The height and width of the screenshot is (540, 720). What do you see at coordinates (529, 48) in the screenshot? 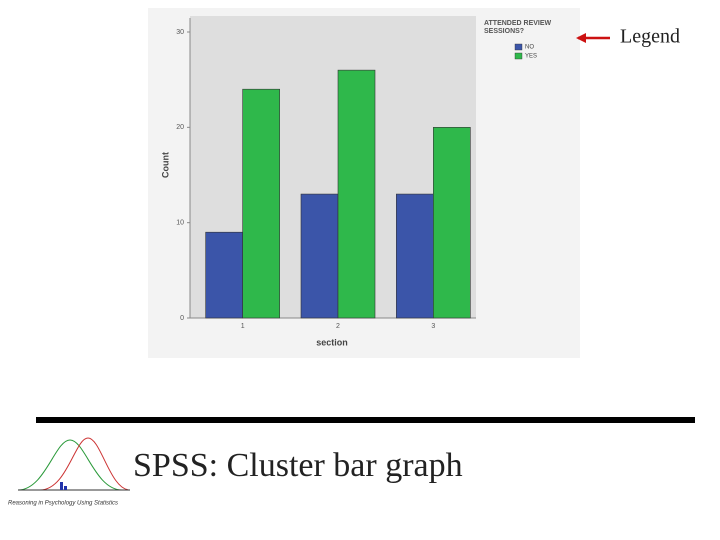
I see `legend-label: NO` at bounding box center [529, 48].